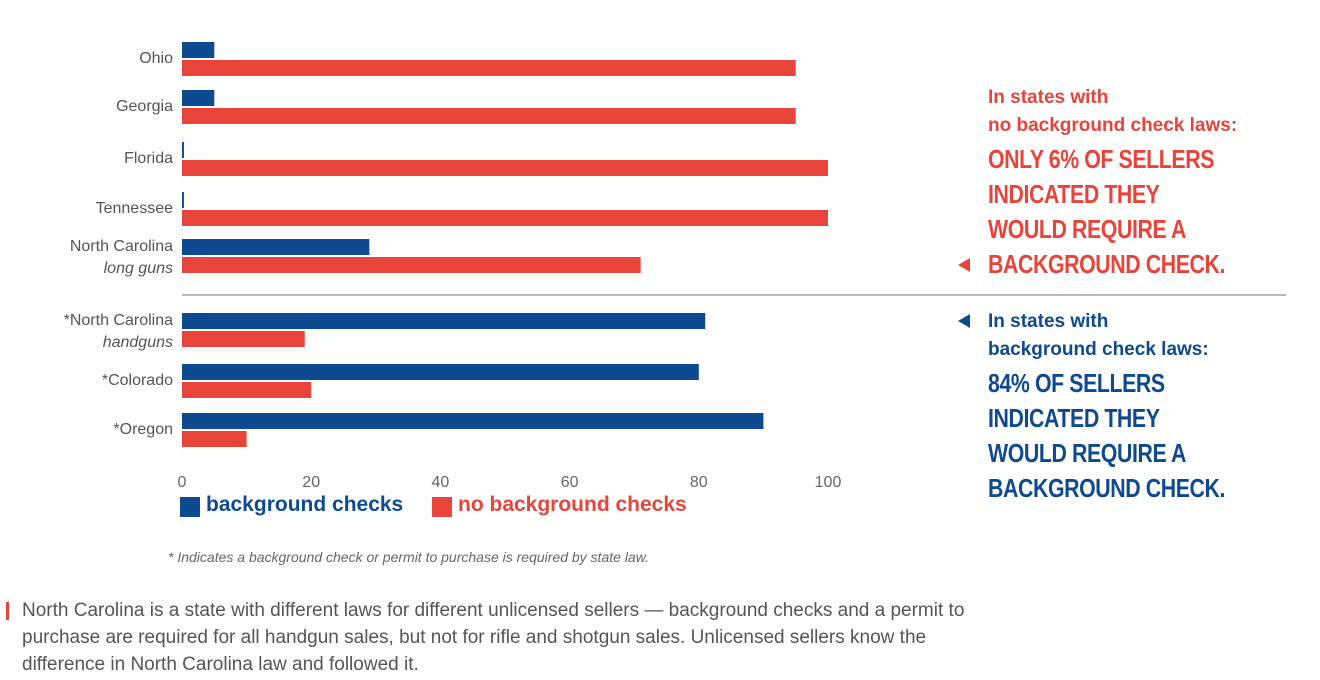 The width and height of the screenshot is (1320, 680). What do you see at coordinates (964, 265) in the screenshot?
I see `callout-no-laws-arrow-icon` at bounding box center [964, 265].